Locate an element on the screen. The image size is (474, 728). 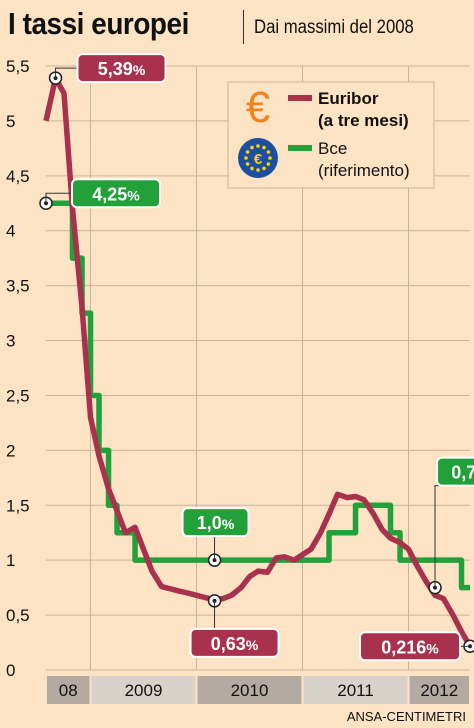
callout-label: 0,75% is located at coordinates (462, 473).